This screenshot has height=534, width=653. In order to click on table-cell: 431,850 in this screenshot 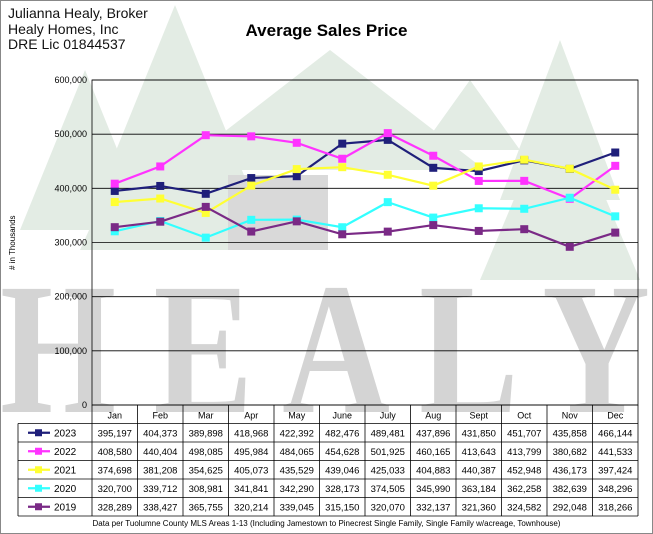, I will do `click(479, 433)`.